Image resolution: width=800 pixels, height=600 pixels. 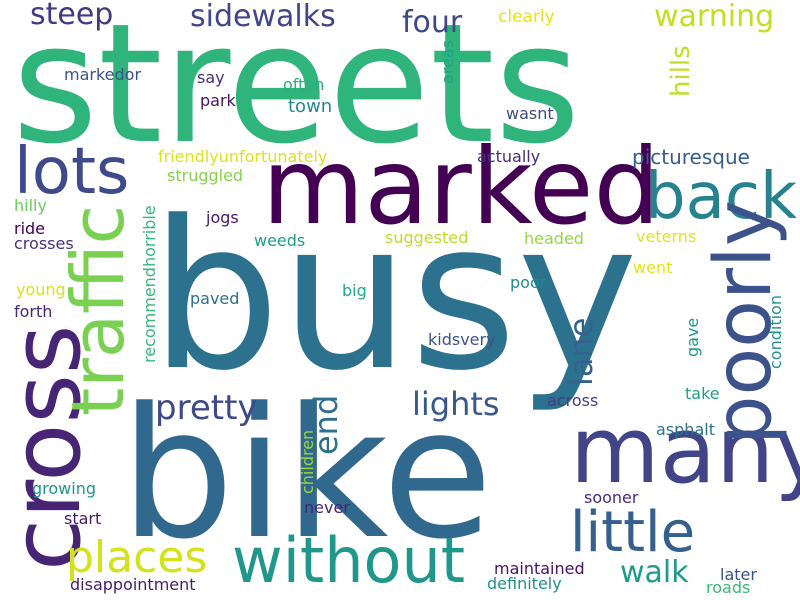 I want to click on cloud-word-paved: paved, so click(x=215, y=298).